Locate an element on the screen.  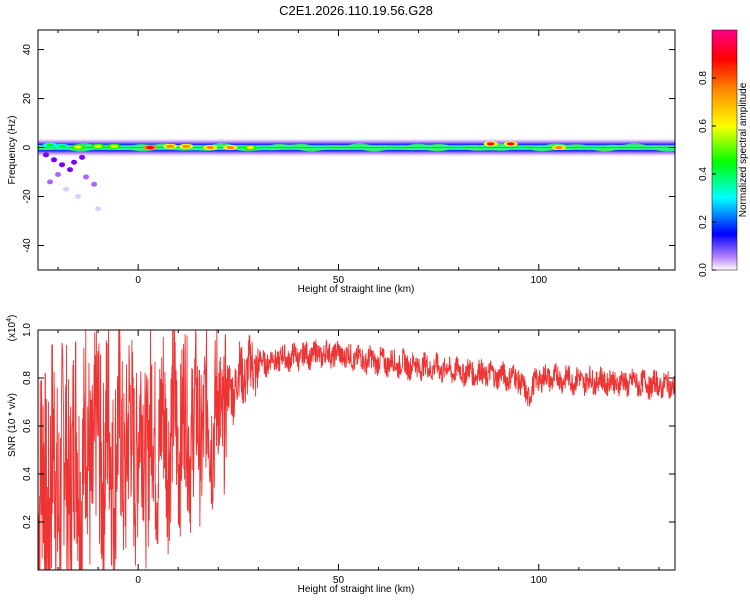
spectrogram-x-tick-label: 0 is located at coordinates (138, 280).